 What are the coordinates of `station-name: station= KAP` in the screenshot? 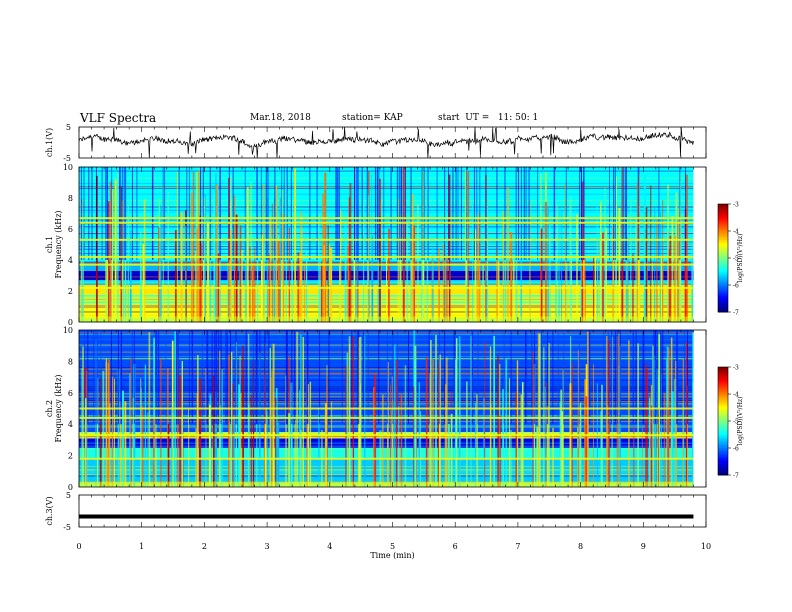 It's located at (372, 118).